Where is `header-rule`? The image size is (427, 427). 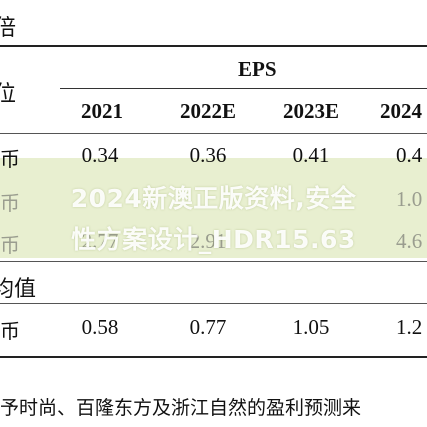 header-rule is located at coordinates (213, 133).